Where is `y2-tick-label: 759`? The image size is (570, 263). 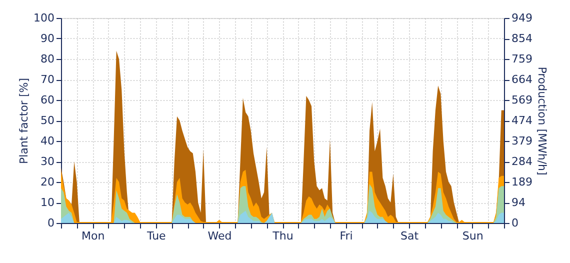 y2-tick-label: 759 is located at coordinates (522, 59).